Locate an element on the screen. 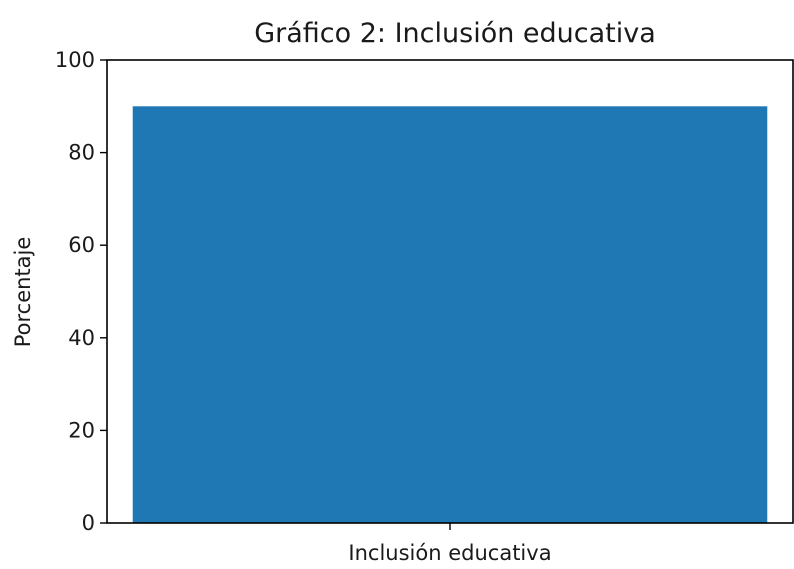 Image resolution: width=794 pixels, height=569 pixels. y-tick-label: 80 is located at coordinates (81, 153).